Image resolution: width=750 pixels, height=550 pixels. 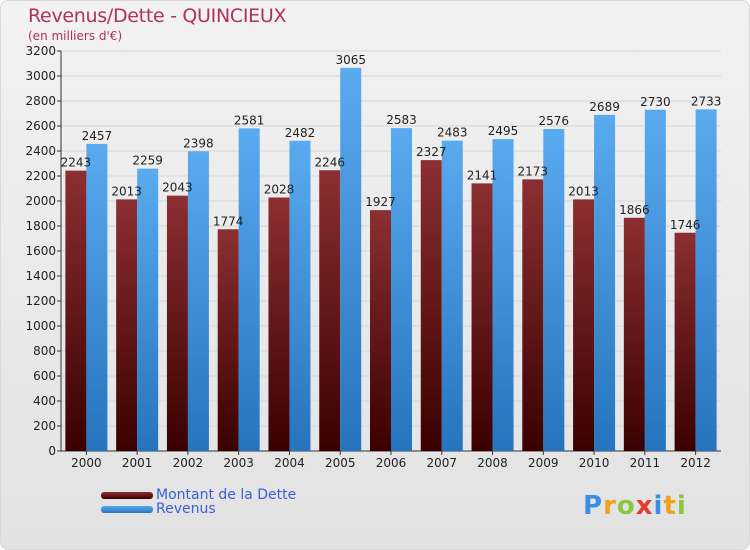 What do you see at coordinates (40, 126) in the screenshot?
I see `y-tick-label: 2600` at bounding box center [40, 126].